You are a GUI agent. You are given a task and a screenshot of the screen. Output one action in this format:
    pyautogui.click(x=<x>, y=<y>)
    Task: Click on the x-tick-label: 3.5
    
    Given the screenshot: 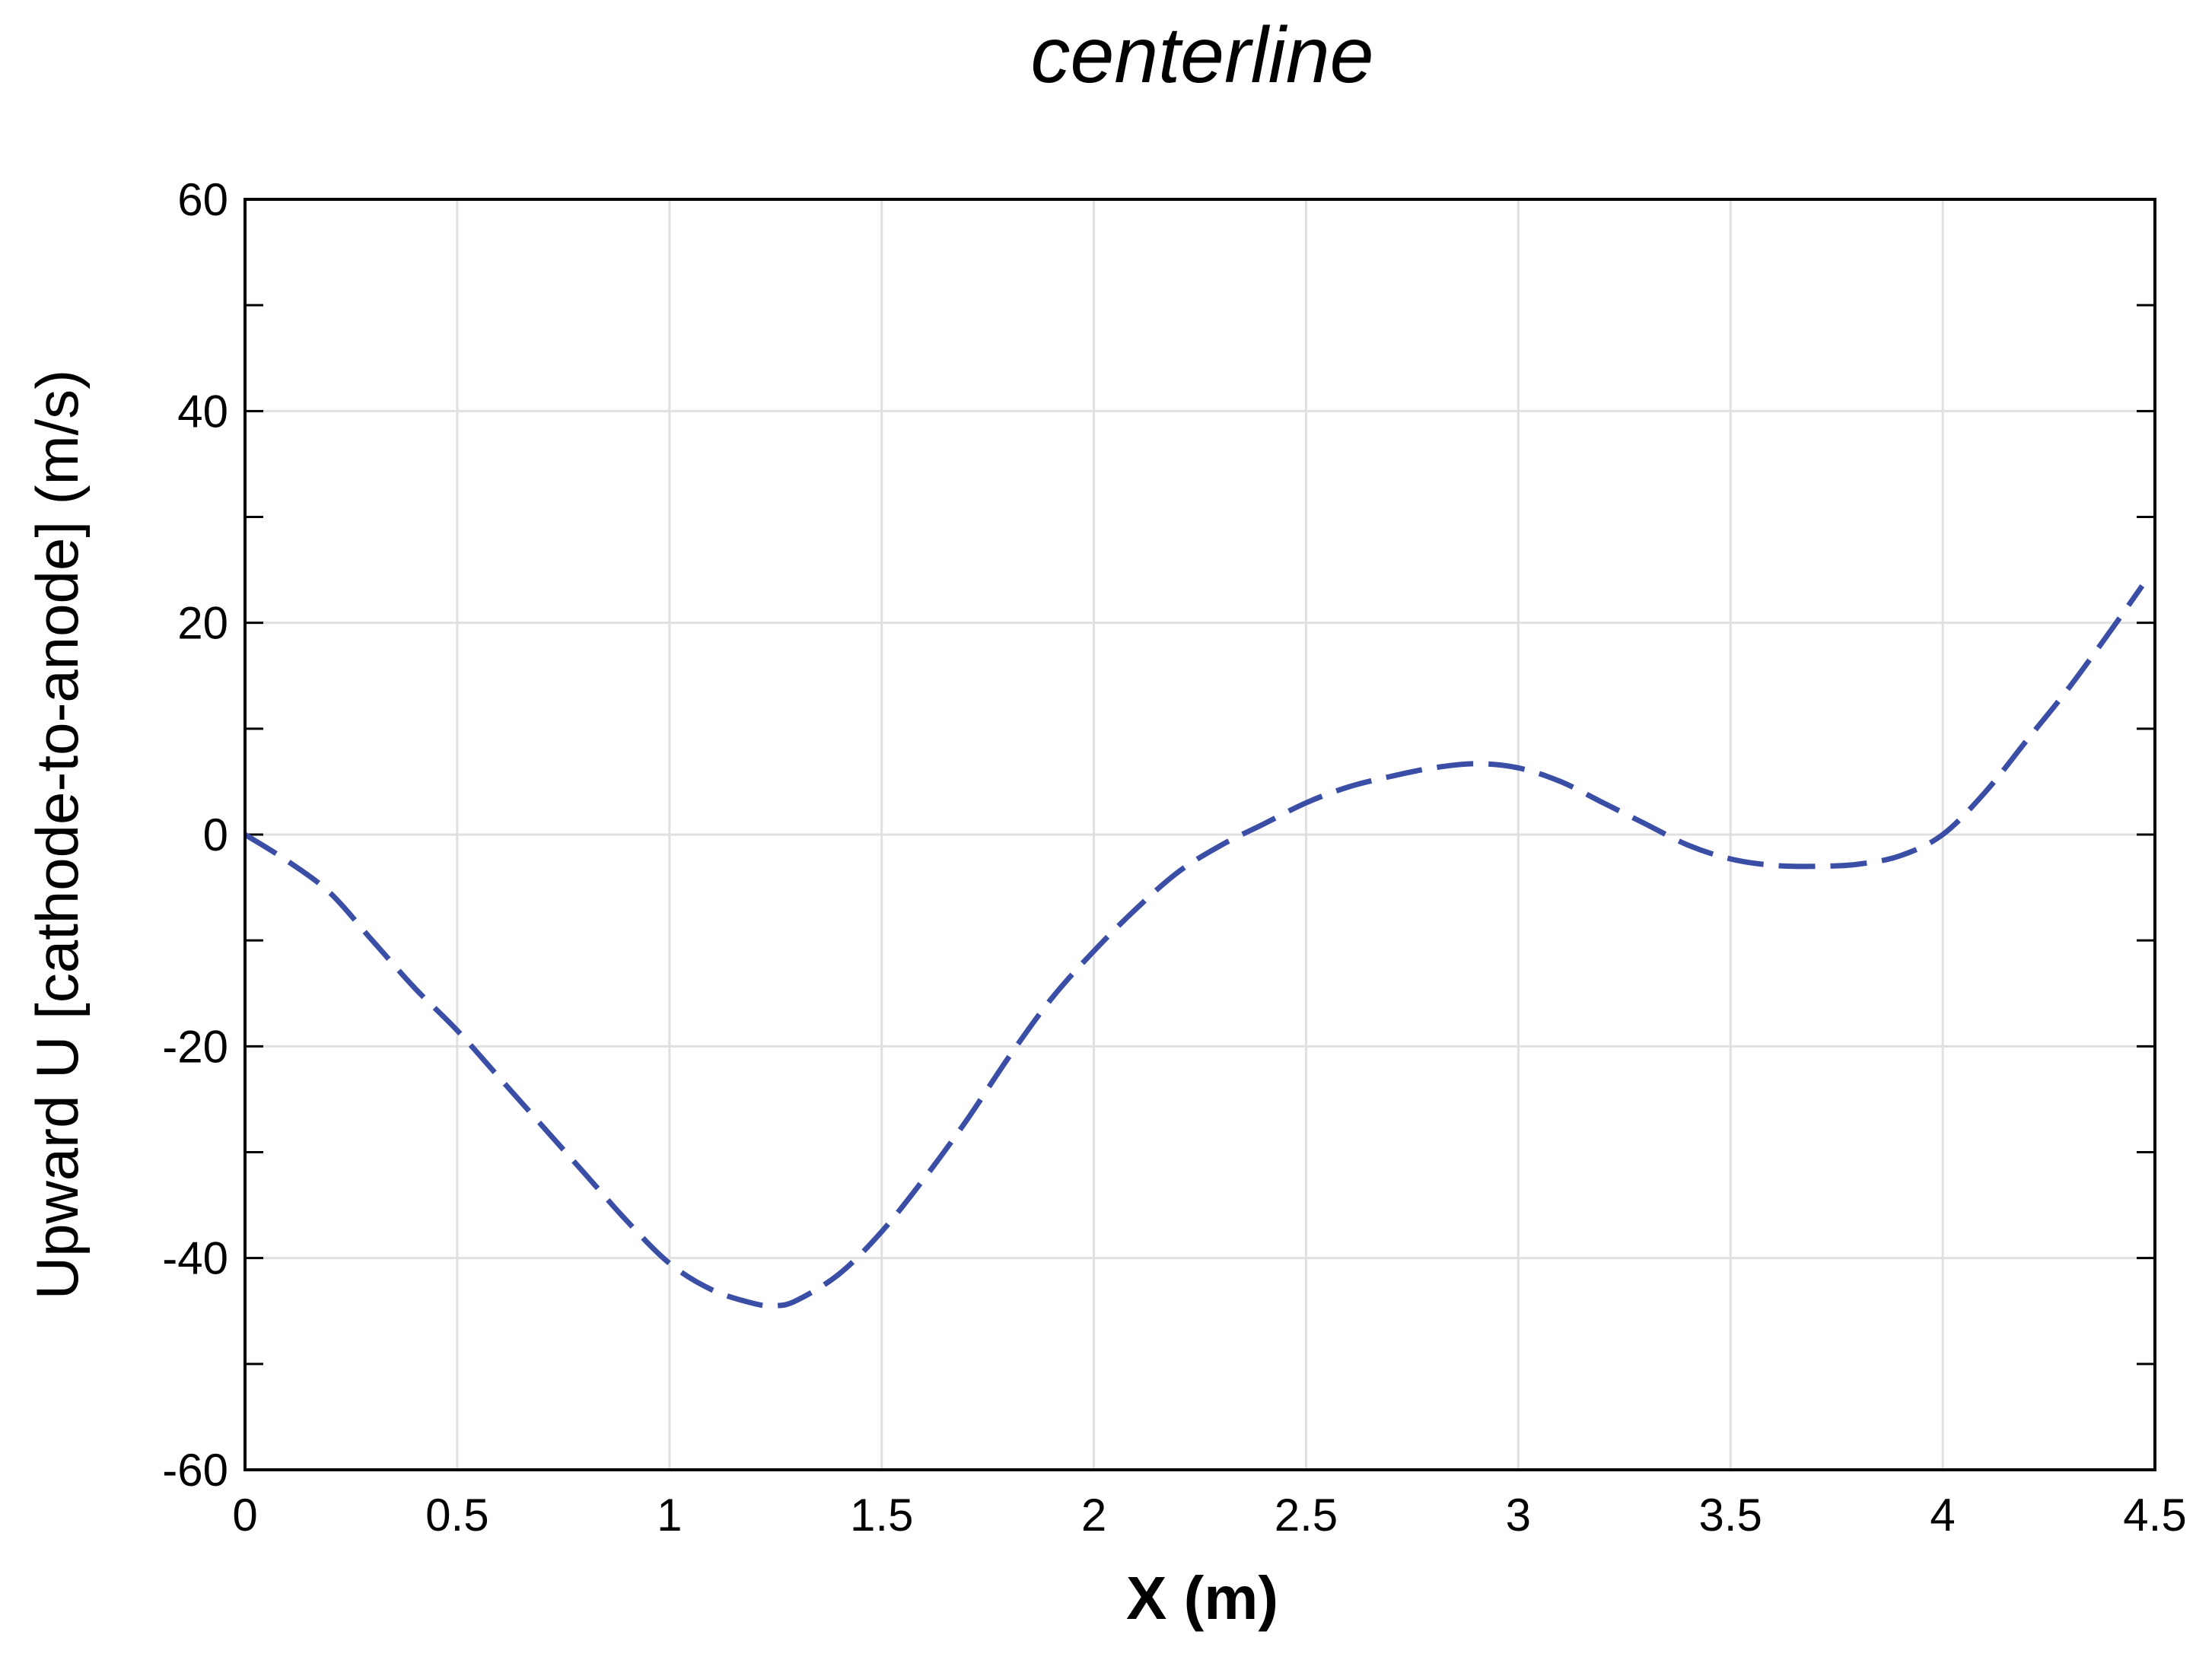 What is the action you would take?
    pyautogui.click(x=1730, y=1515)
    